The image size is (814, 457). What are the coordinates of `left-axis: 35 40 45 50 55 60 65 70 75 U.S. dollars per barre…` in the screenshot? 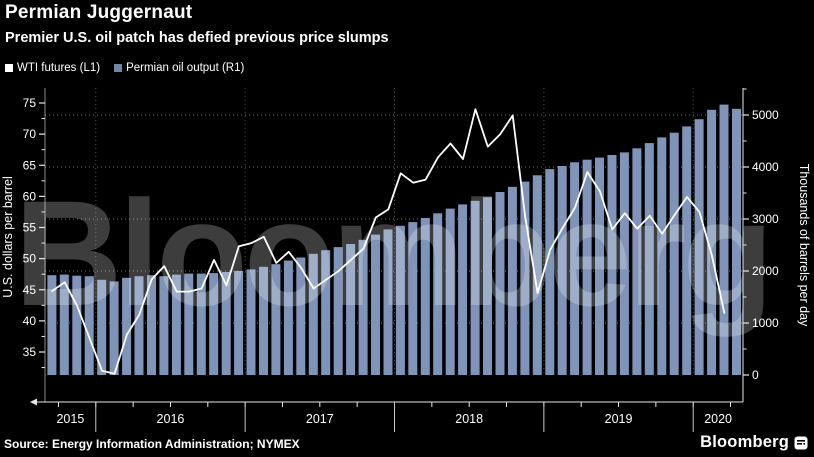 It's located at (23, 232).